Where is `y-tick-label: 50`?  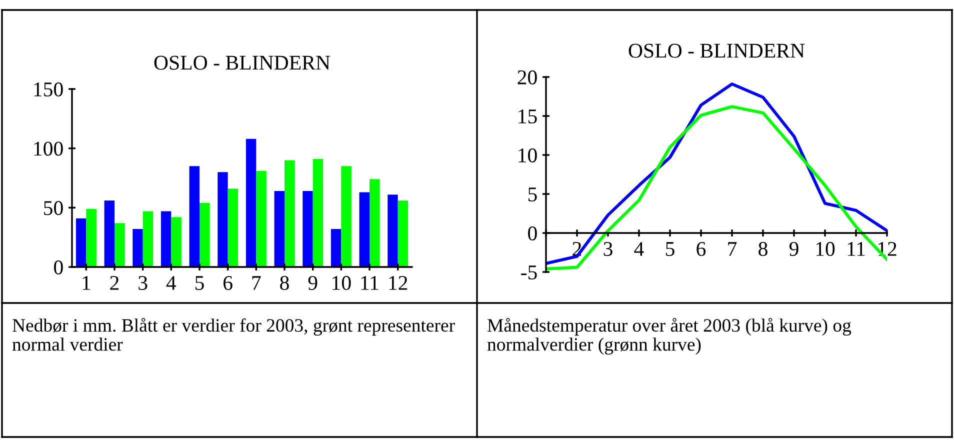 y-tick-label: 50 is located at coordinates (53, 208).